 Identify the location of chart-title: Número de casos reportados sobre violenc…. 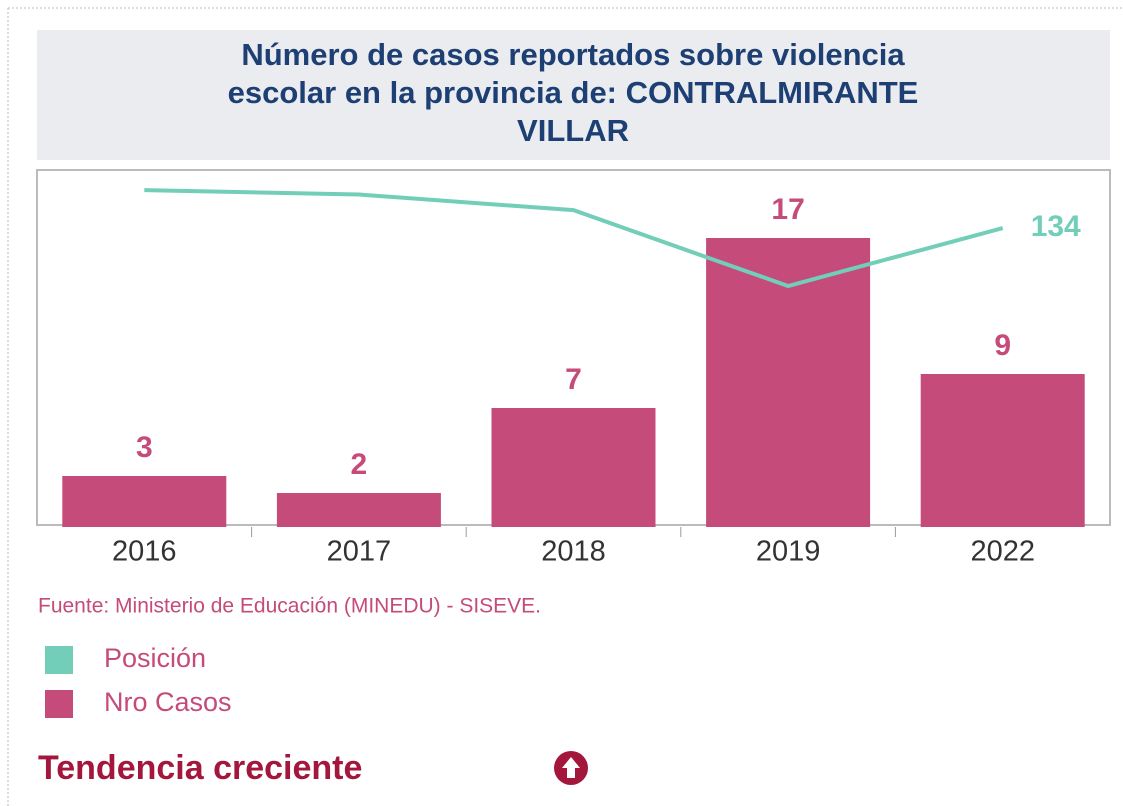
(573, 92).